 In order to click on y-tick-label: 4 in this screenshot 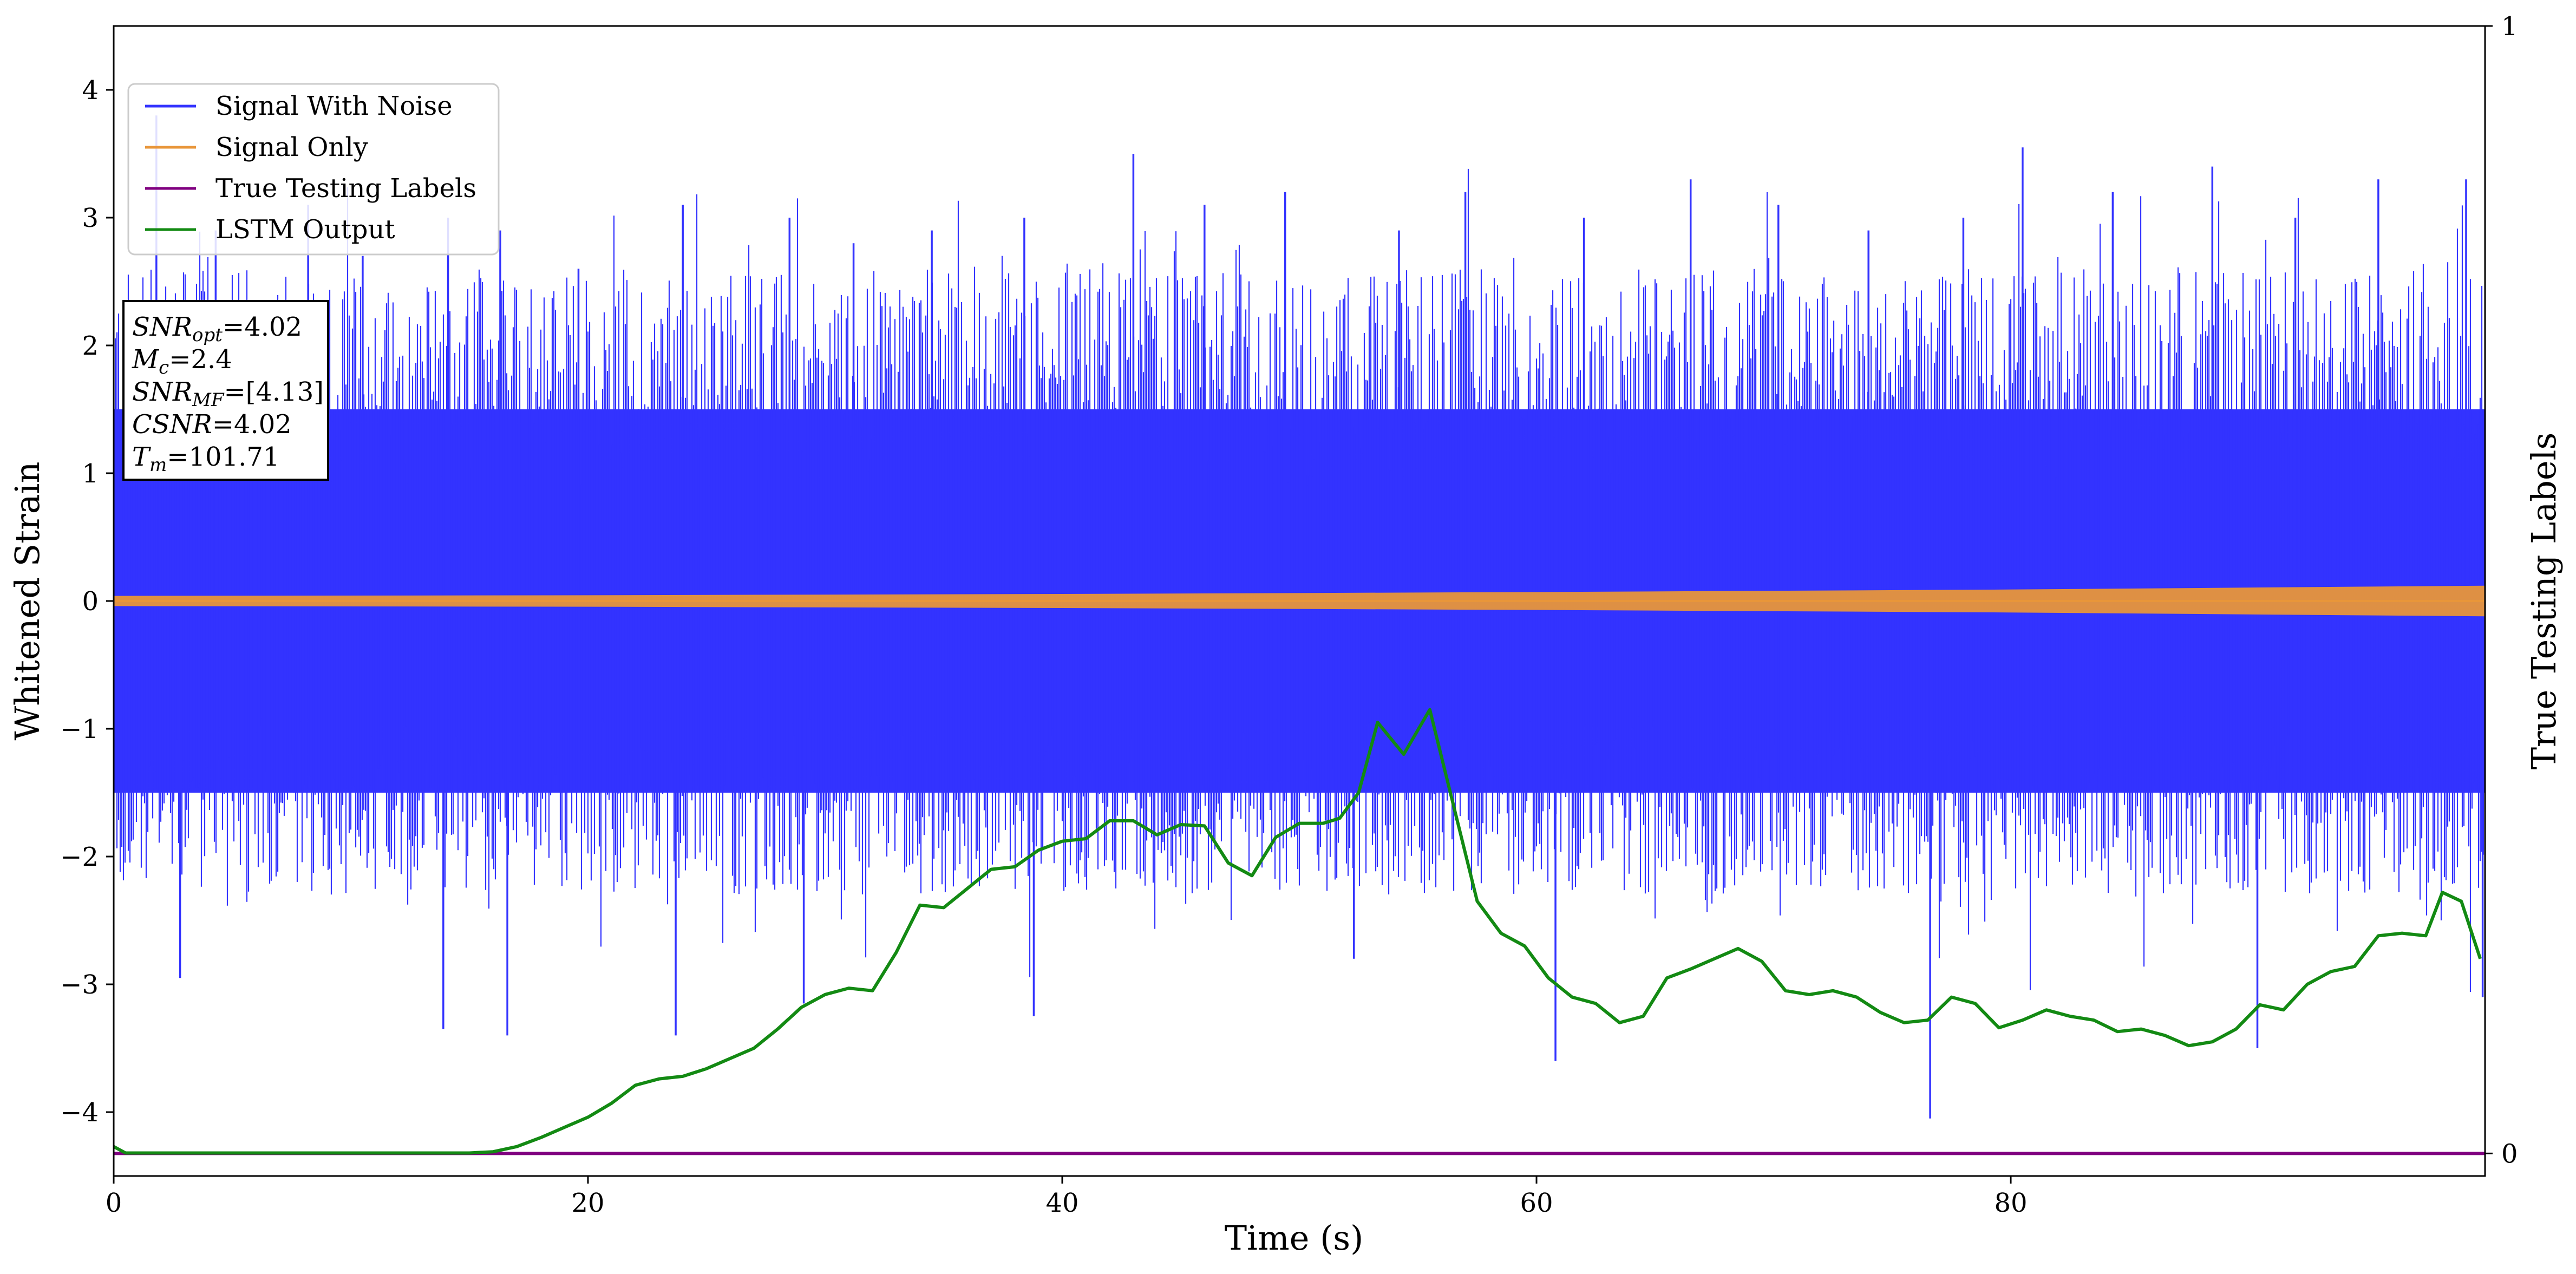, I will do `click(90, 90)`.